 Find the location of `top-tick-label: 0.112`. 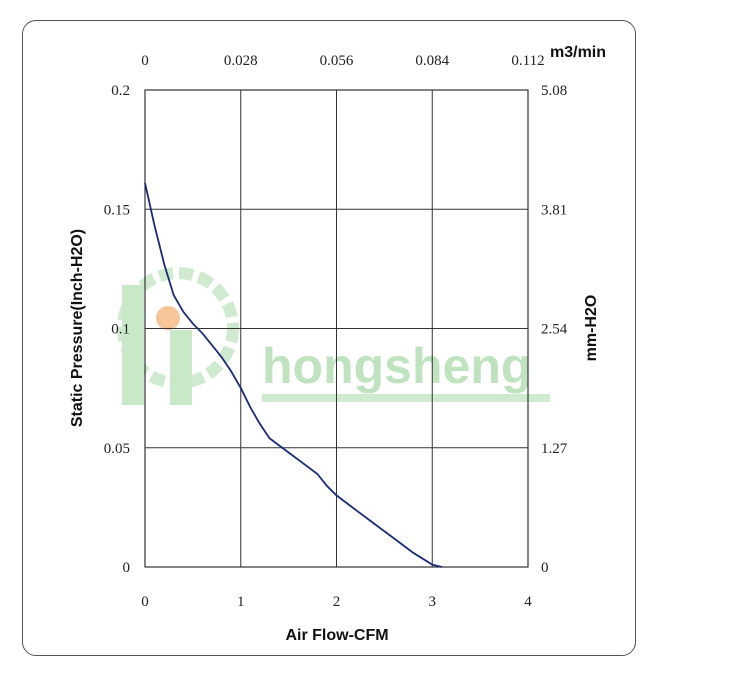

top-tick-label: 0.112 is located at coordinates (527, 61).